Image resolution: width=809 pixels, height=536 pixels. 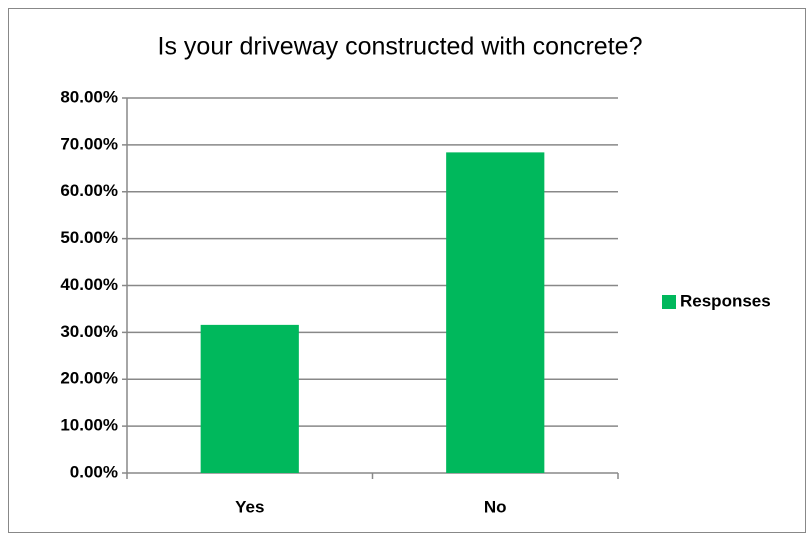 What do you see at coordinates (89, 331) in the screenshot?
I see `y-tick-label: 30.00%` at bounding box center [89, 331].